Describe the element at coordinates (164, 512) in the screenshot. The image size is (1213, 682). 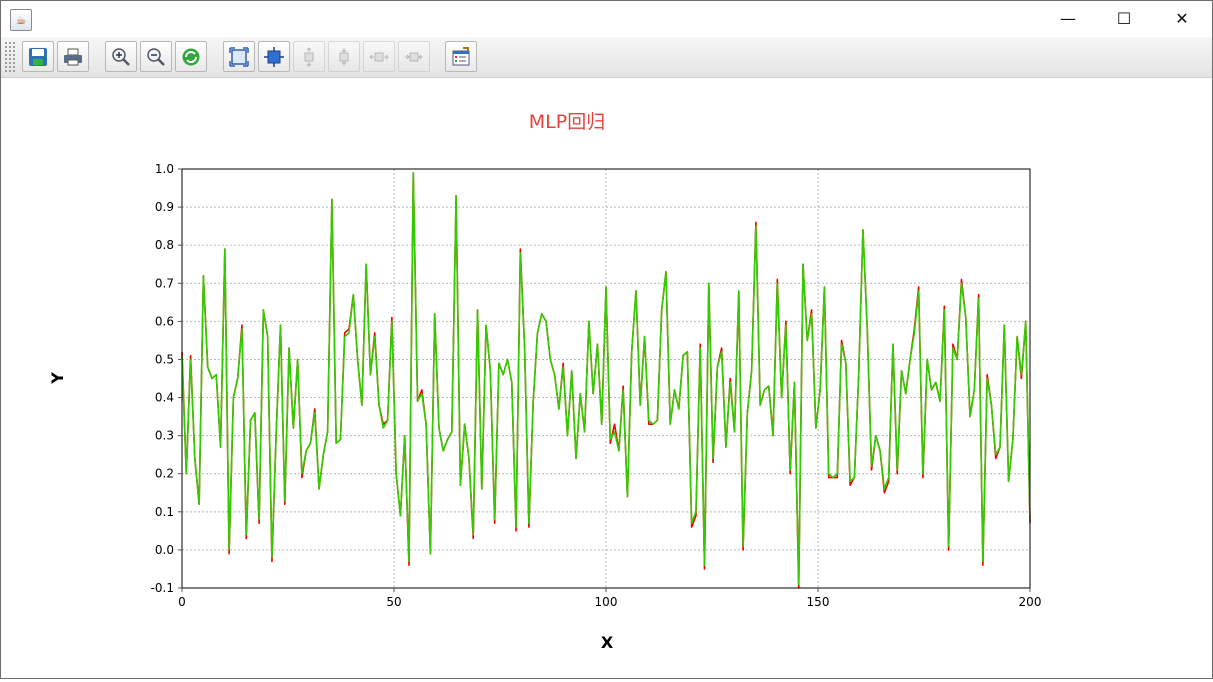
I see `y-tick-label: 0.1` at that location.